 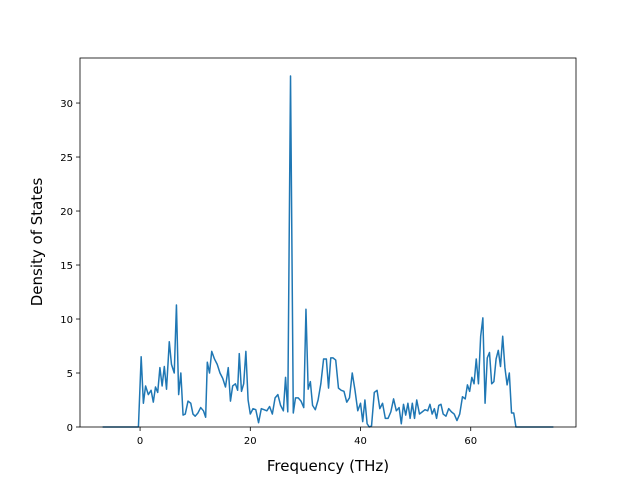 I want to click on y-tick-label: 25, so click(x=66, y=158).